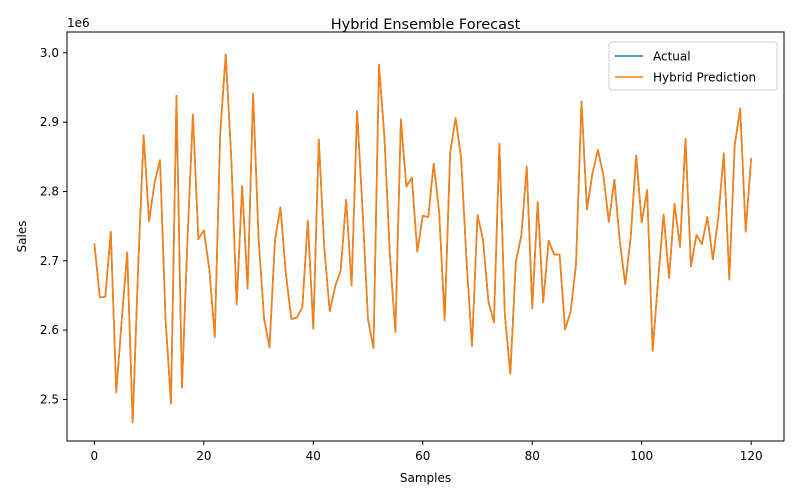  I want to click on legend-box, so click(693, 66).